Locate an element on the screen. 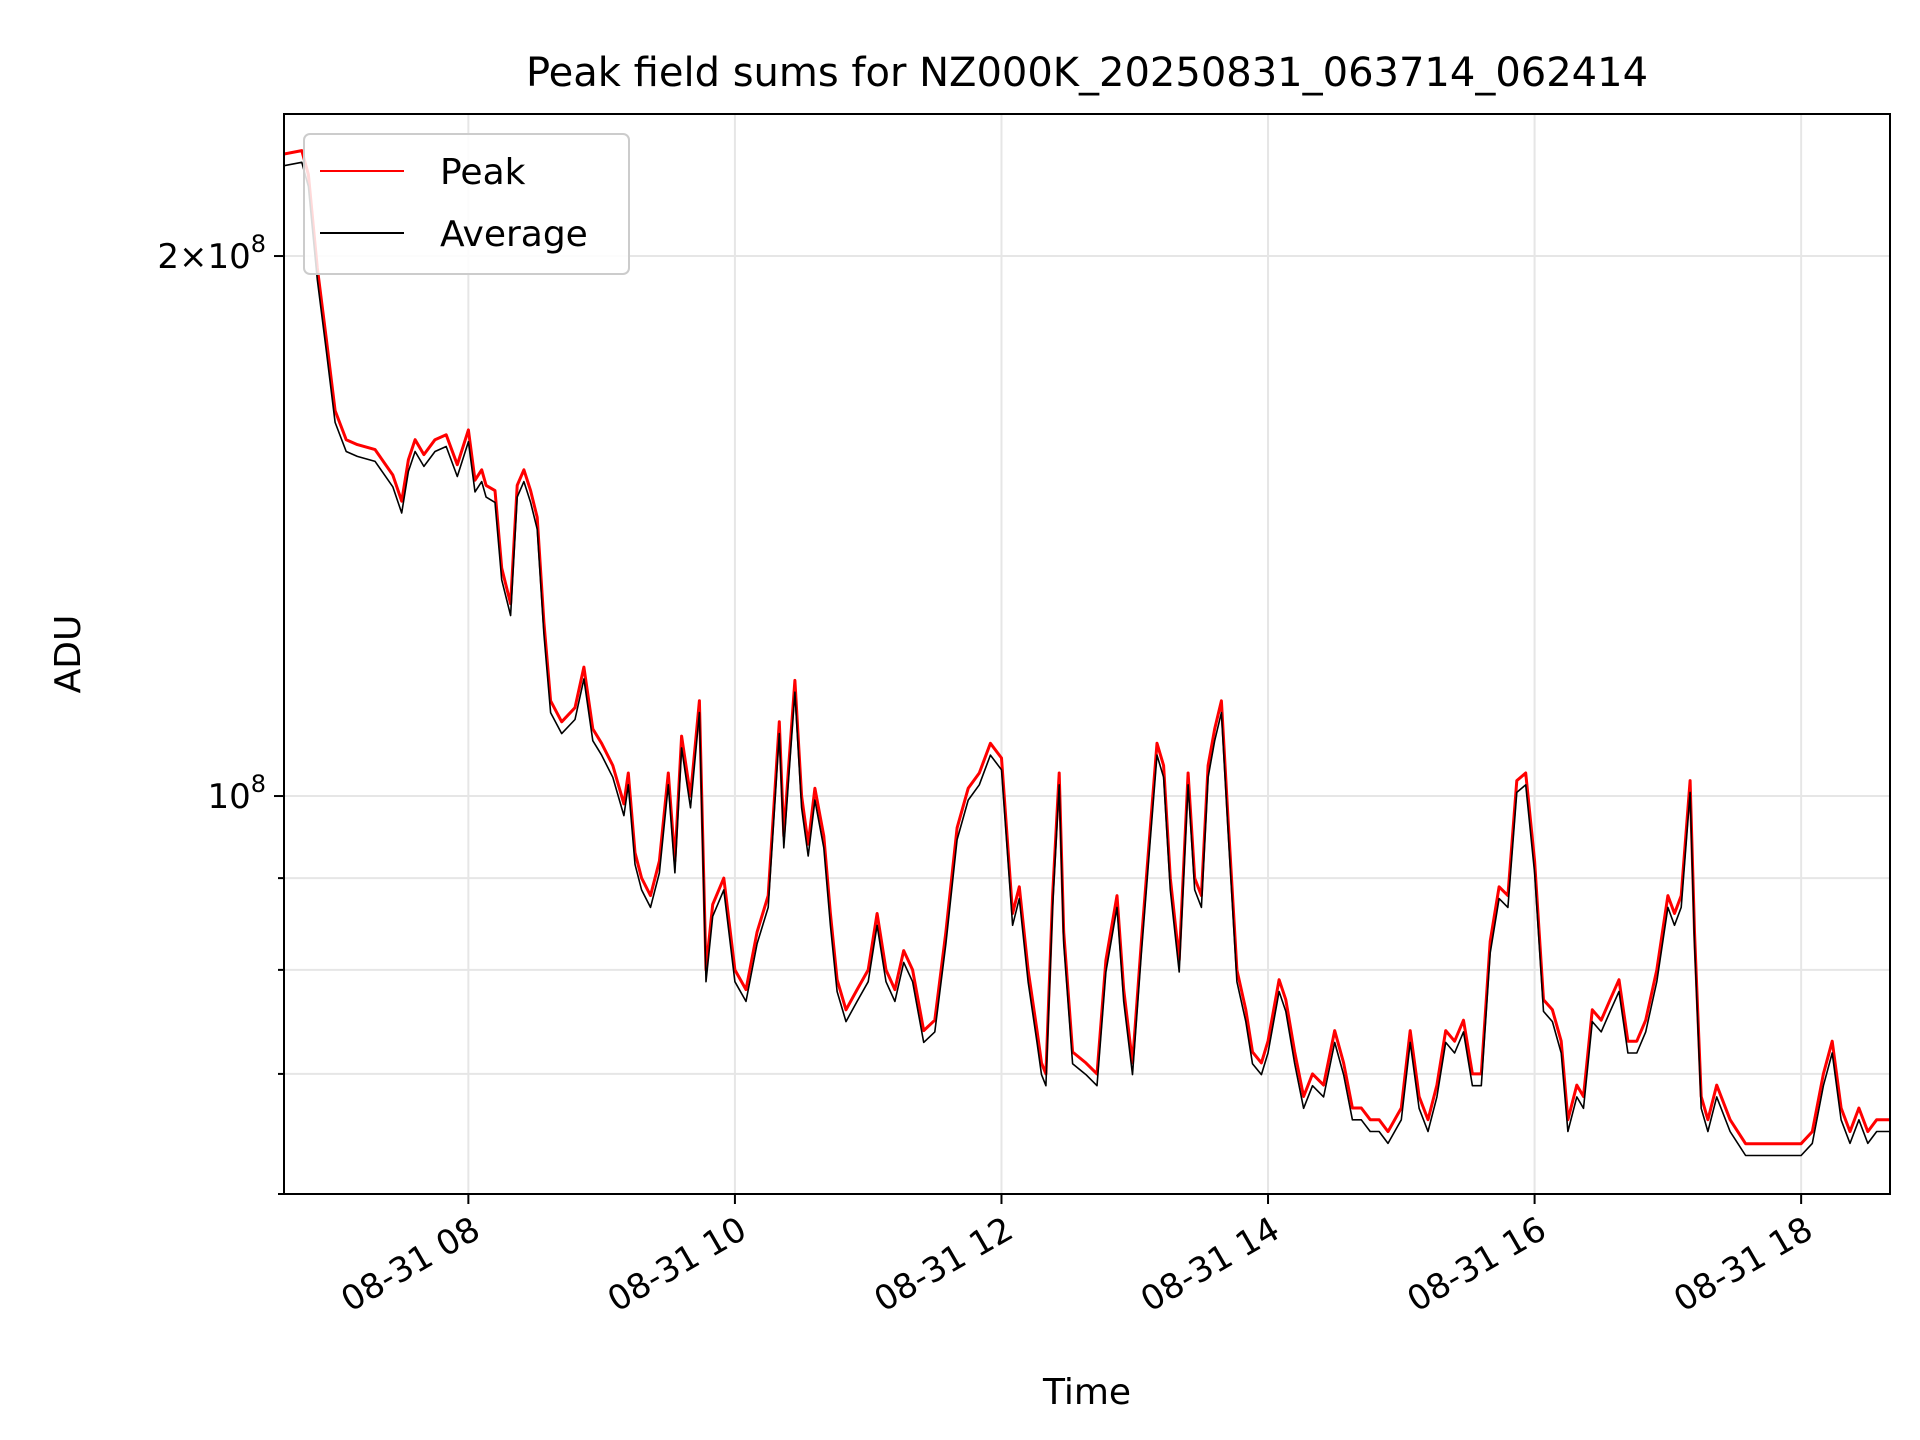  x-axis-label: Time is located at coordinates (1086, 1392).